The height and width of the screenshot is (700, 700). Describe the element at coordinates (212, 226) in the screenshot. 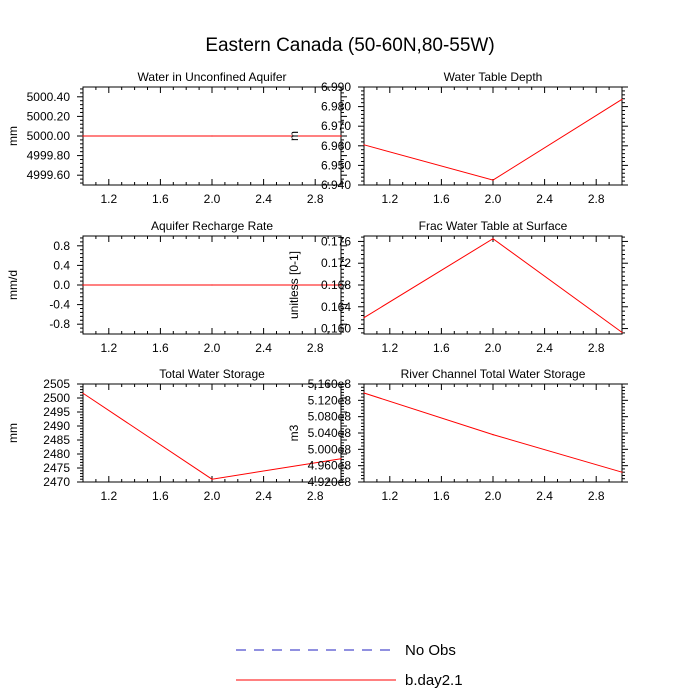

I see `panel-title: Aquifer Recharge Rate` at that location.